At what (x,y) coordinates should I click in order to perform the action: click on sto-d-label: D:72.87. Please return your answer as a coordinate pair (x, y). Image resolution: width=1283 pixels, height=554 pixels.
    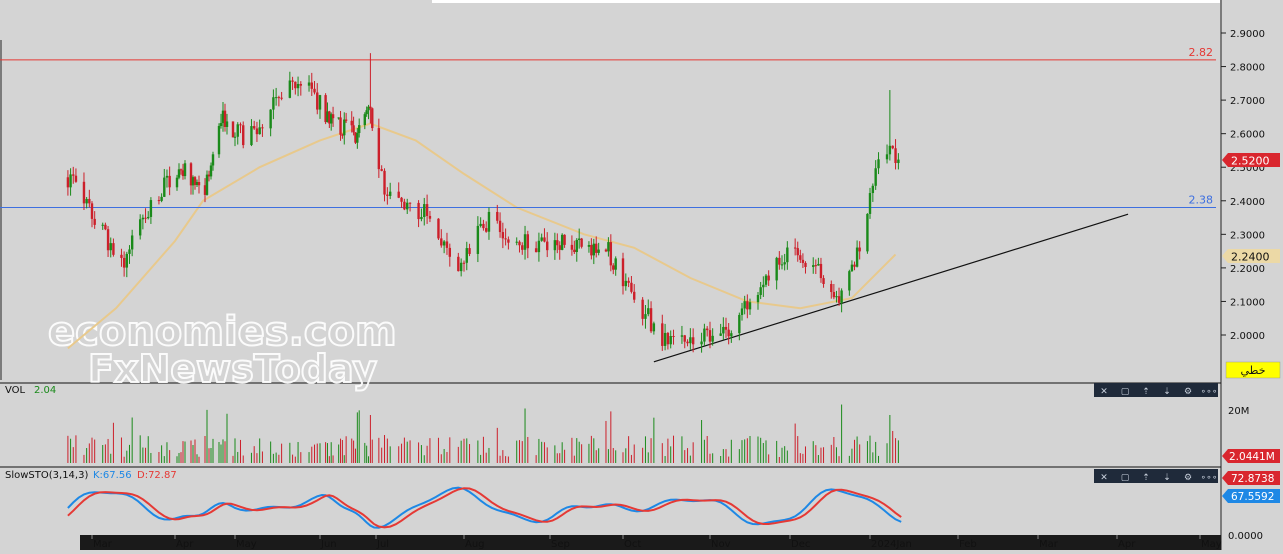
    Looking at the image, I should click on (157, 475).